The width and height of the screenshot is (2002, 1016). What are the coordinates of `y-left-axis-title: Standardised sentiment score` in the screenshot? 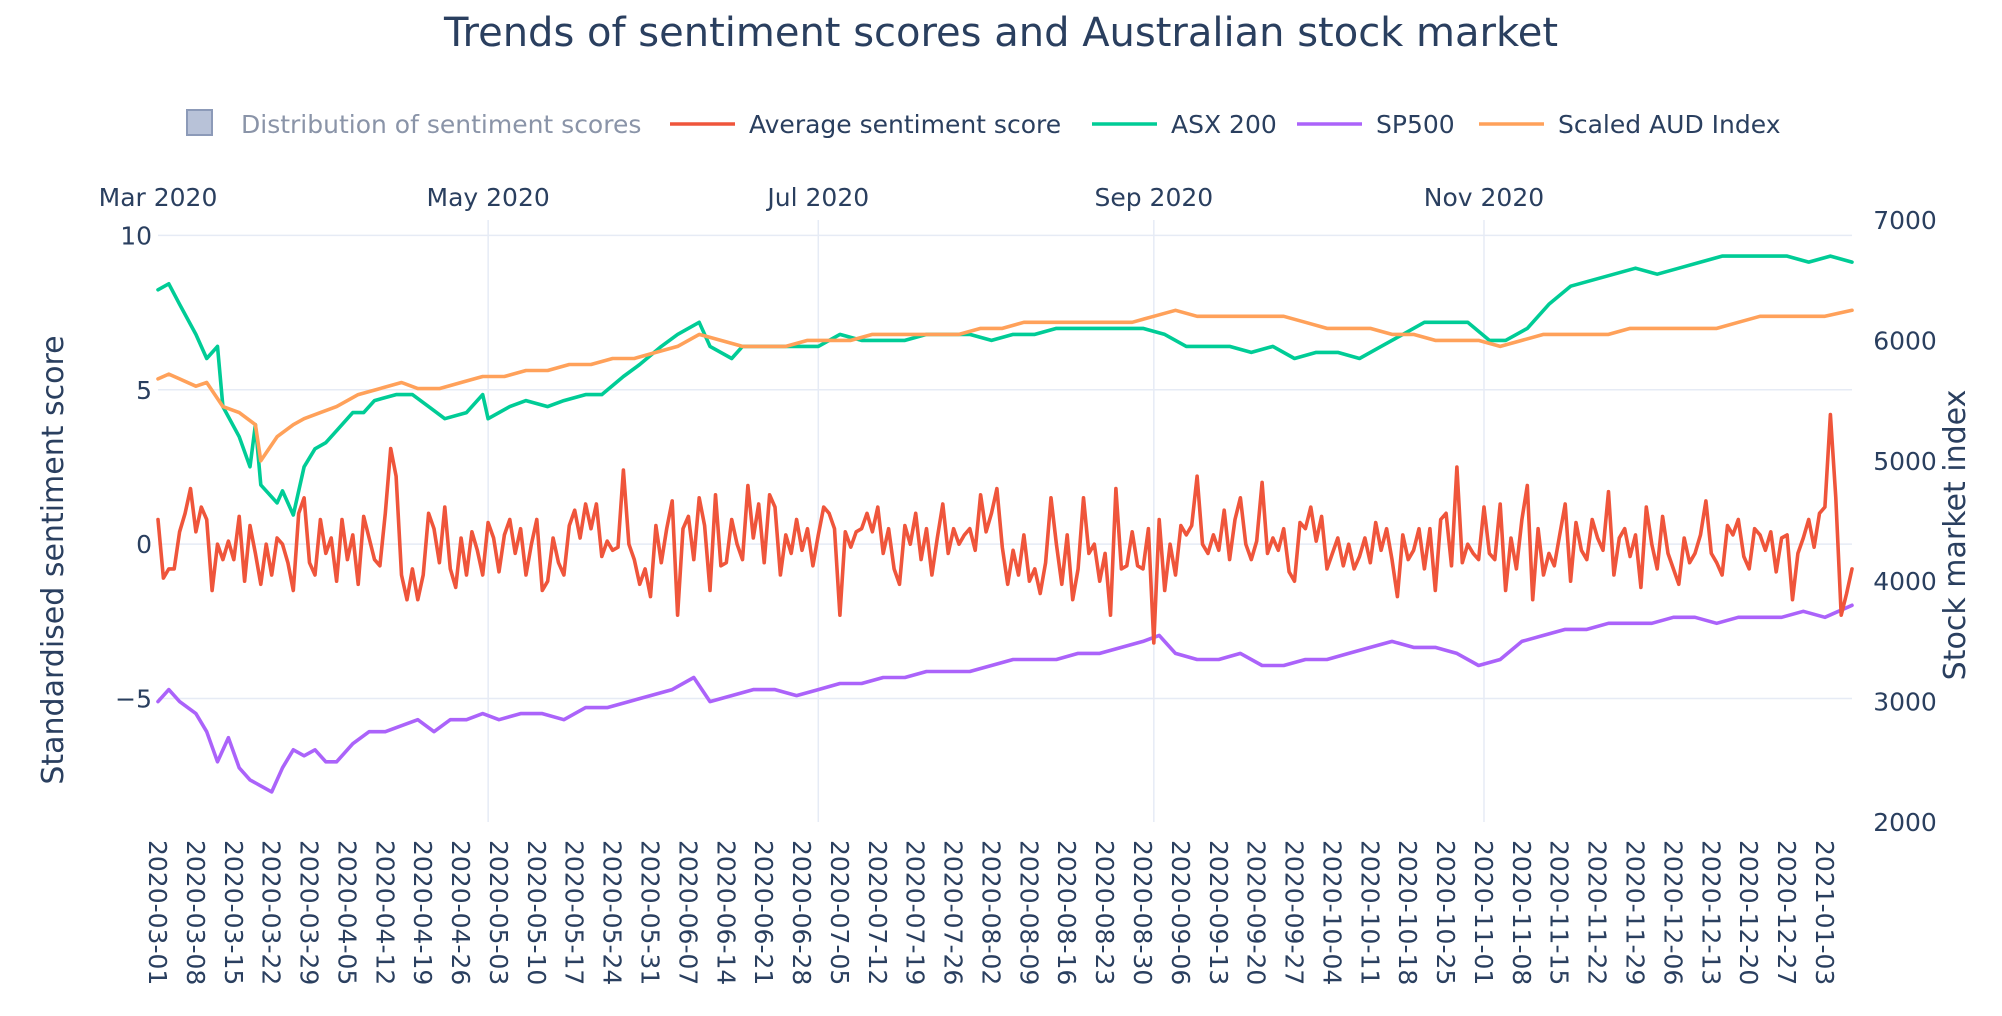 It's located at (53, 559).